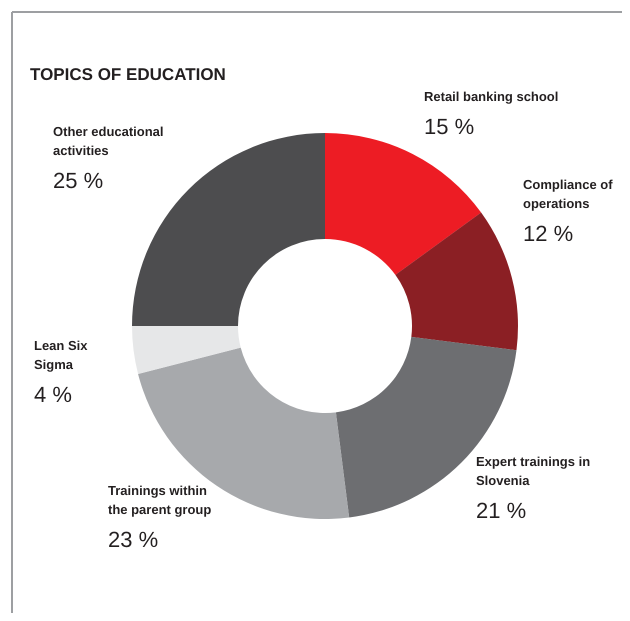 This screenshot has height=621, width=630. Describe the element at coordinates (548, 233) in the screenshot. I see `data-label: 12 %` at that location.